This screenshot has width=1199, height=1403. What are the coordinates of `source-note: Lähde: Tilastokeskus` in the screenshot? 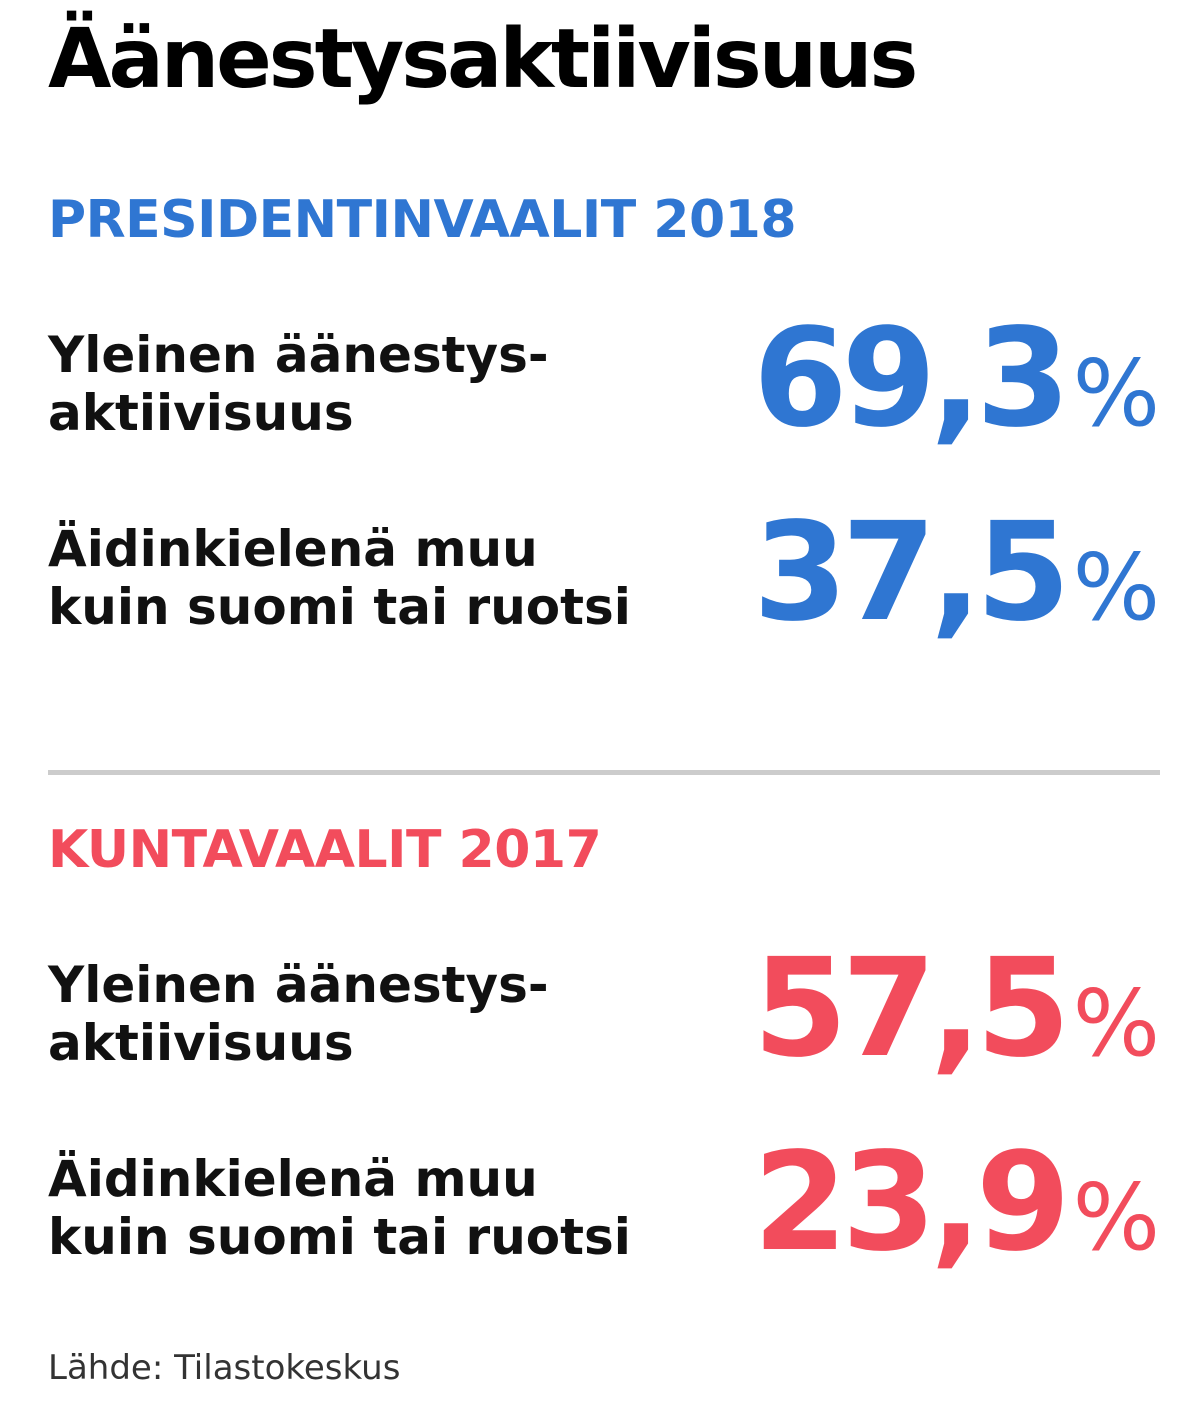 It's located at (224, 1368).